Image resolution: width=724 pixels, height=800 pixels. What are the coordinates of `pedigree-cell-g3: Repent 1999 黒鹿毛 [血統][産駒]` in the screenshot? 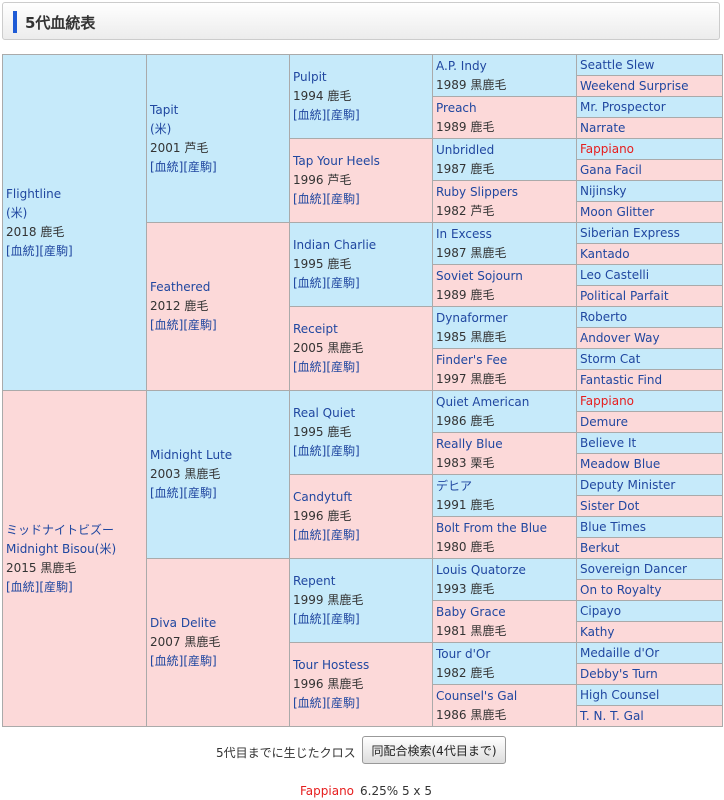 It's located at (361, 600).